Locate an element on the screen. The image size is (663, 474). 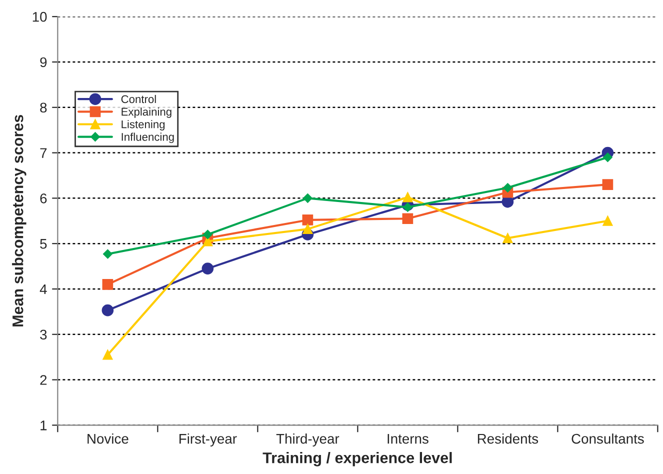
y-tick-label: 9 is located at coordinates (43, 62).